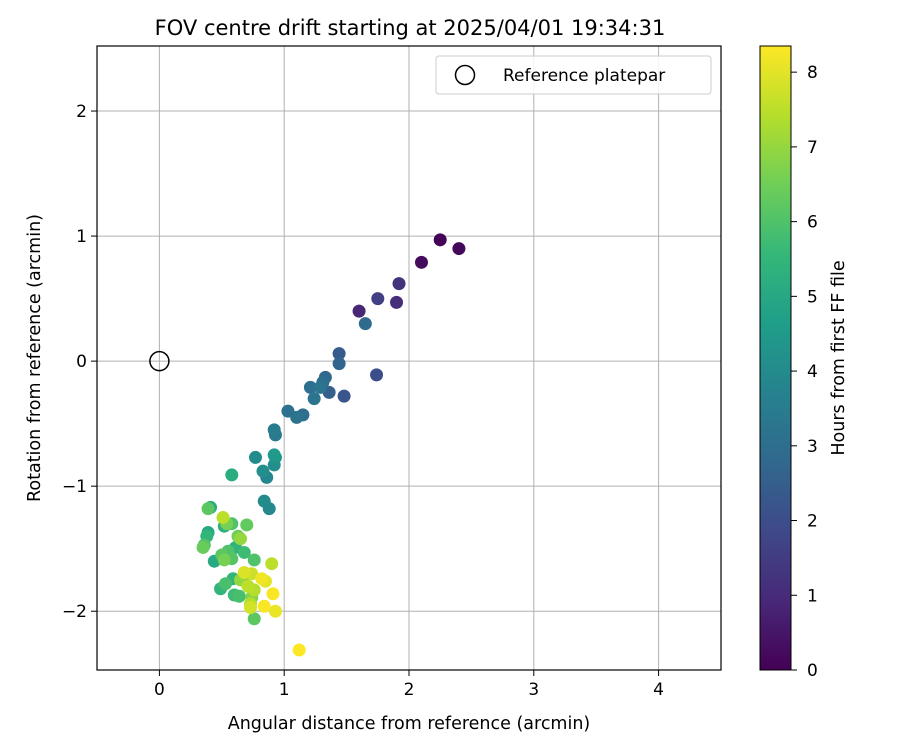 Image resolution: width=900 pixels, height=754 pixels. What do you see at coordinates (409, 724) in the screenshot?
I see `x-axis-label: Angular distance from reference (arcmin)` at bounding box center [409, 724].